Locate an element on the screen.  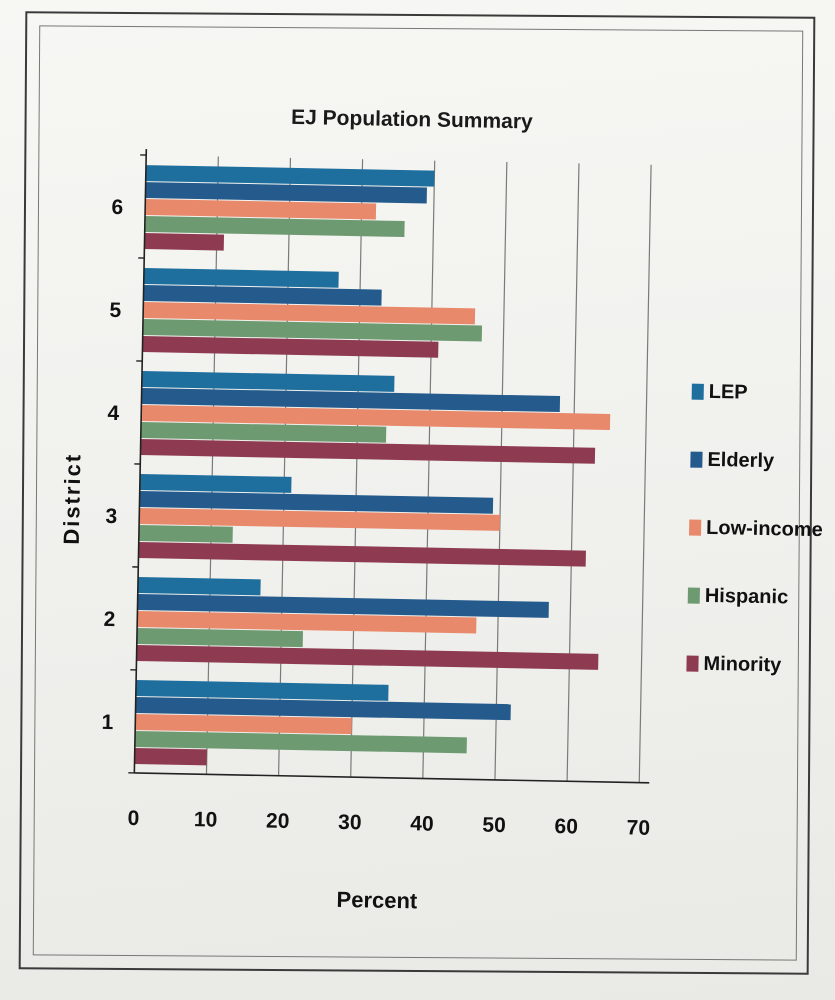
y-tick-label: 2 is located at coordinates (109, 619).